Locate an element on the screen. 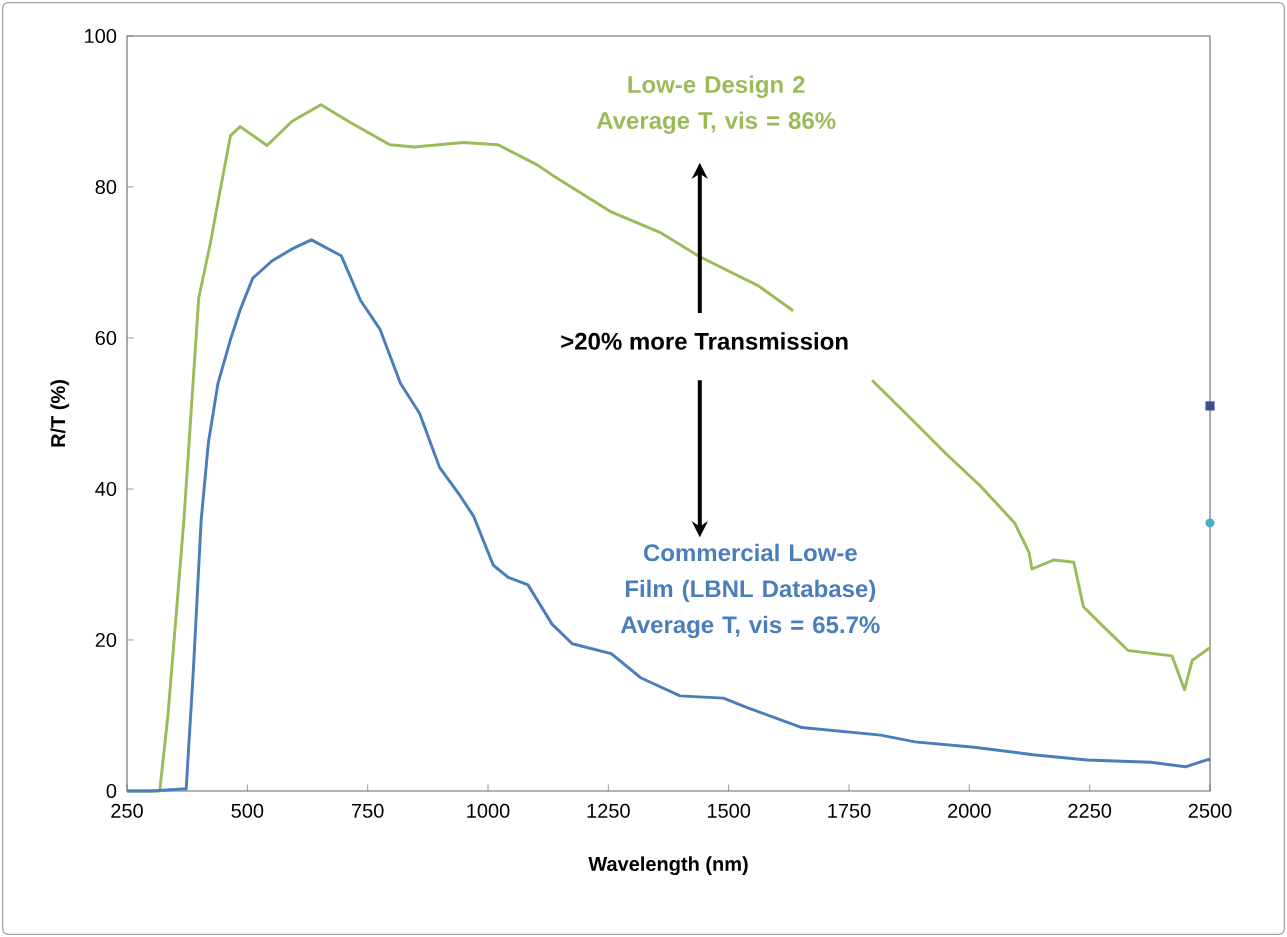  x-tick-label: 500 is located at coordinates (247, 810).